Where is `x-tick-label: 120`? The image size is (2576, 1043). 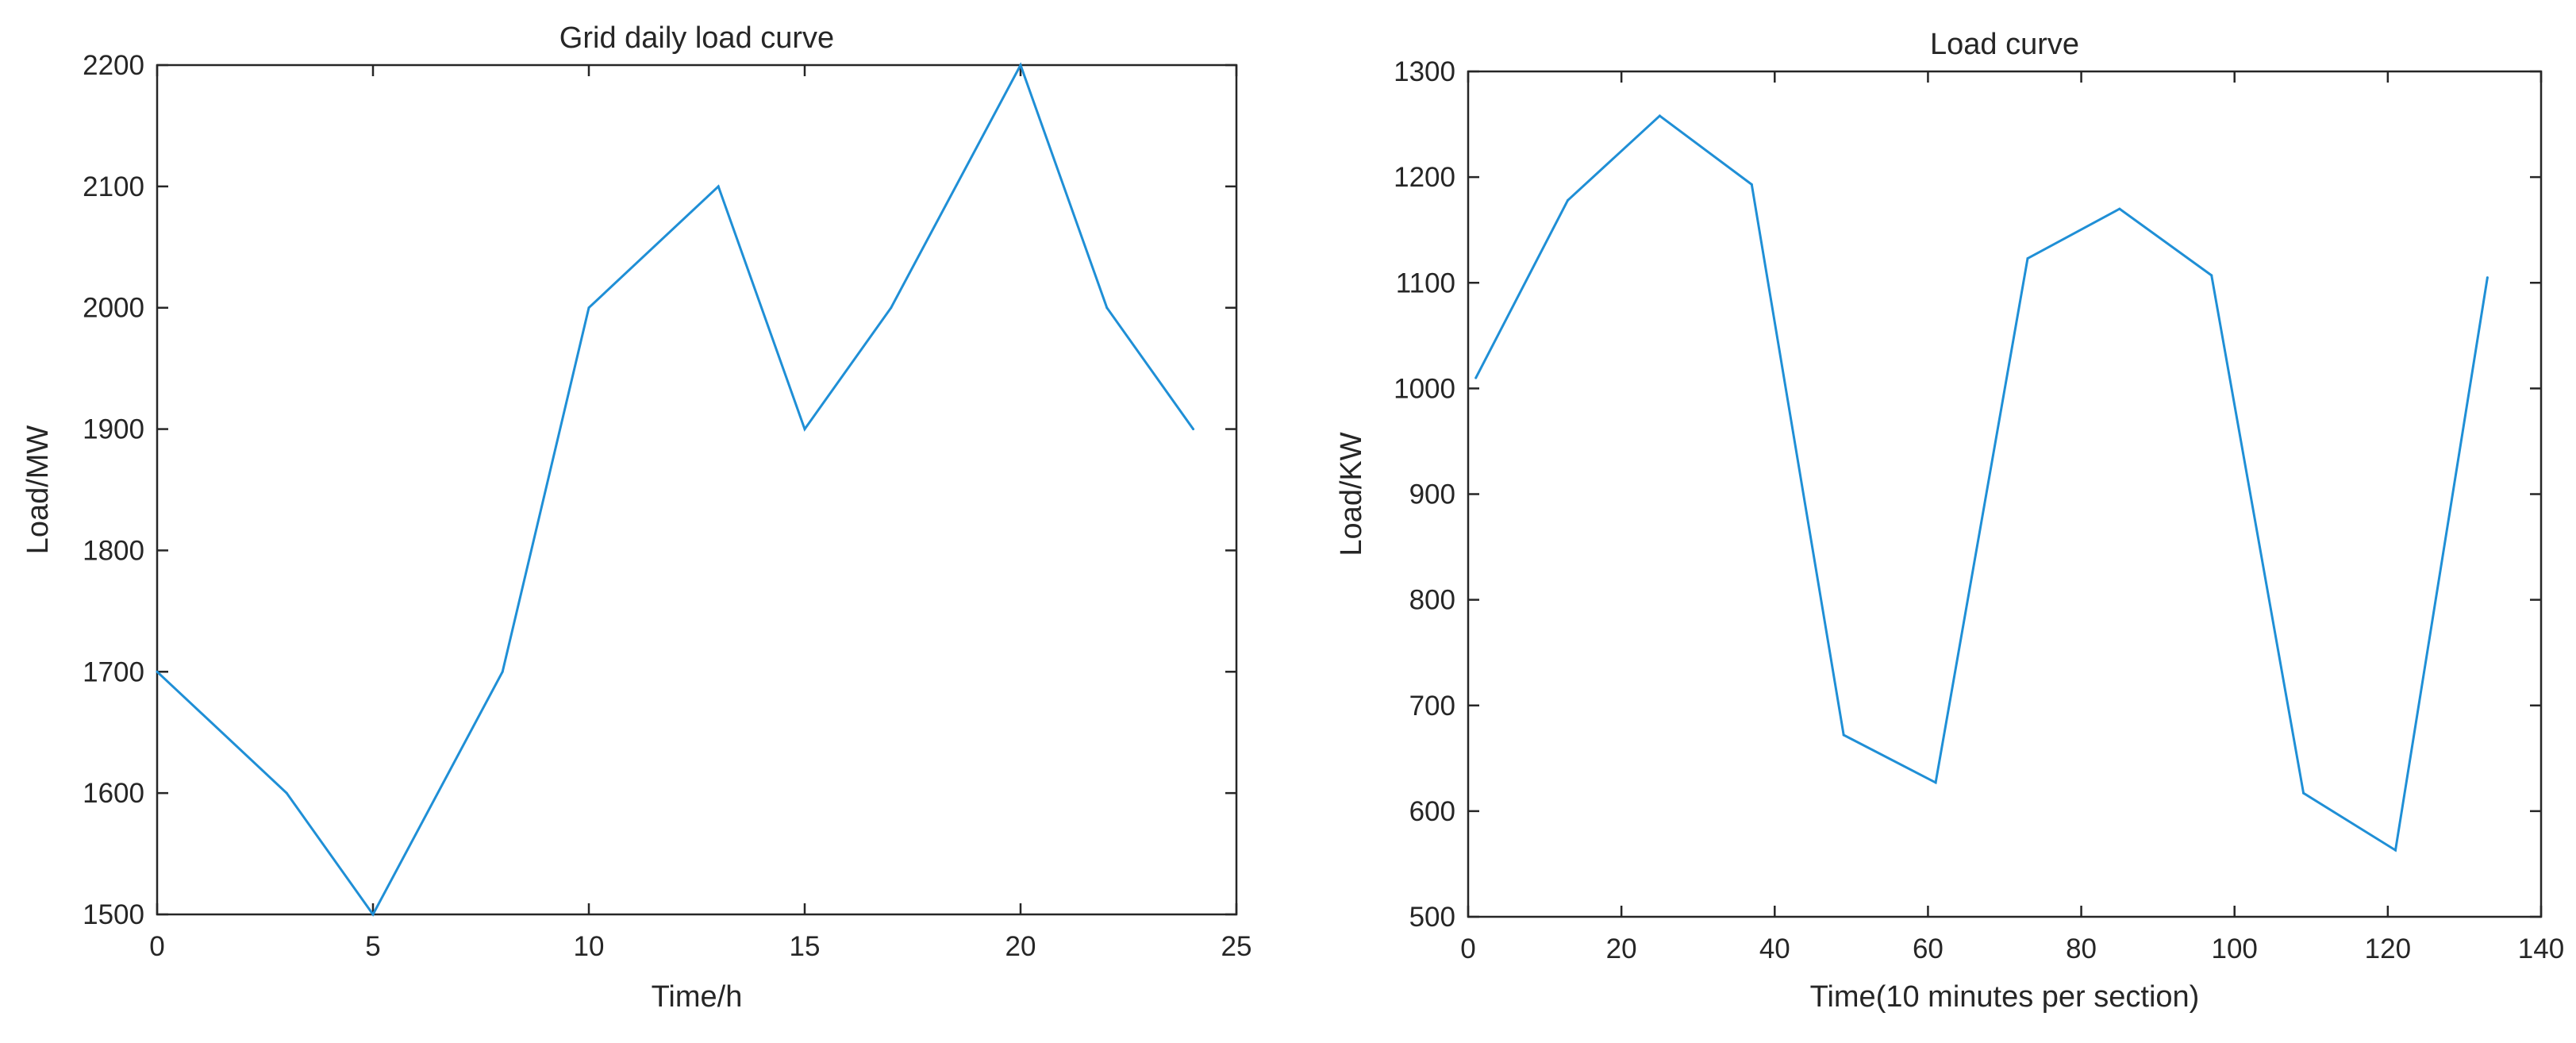 x-tick-label: 120 is located at coordinates (2388, 948).